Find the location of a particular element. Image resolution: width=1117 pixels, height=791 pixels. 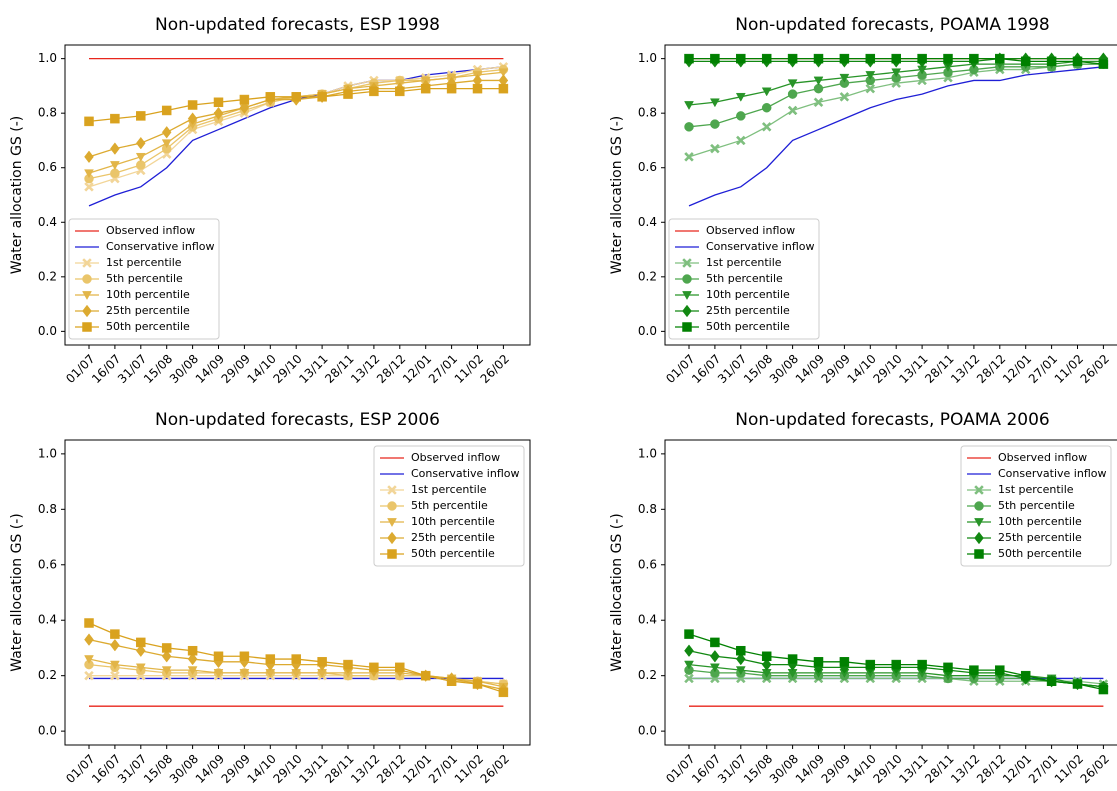

x-tick-label: 26/02 is located at coordinates (495, 769).